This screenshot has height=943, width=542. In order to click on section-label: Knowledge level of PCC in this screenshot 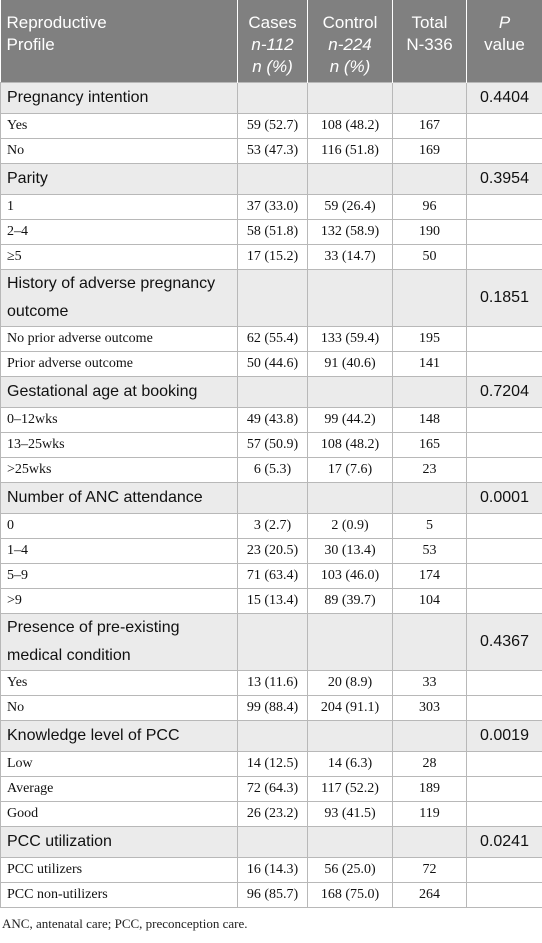, I will do `click(119, 735)`.